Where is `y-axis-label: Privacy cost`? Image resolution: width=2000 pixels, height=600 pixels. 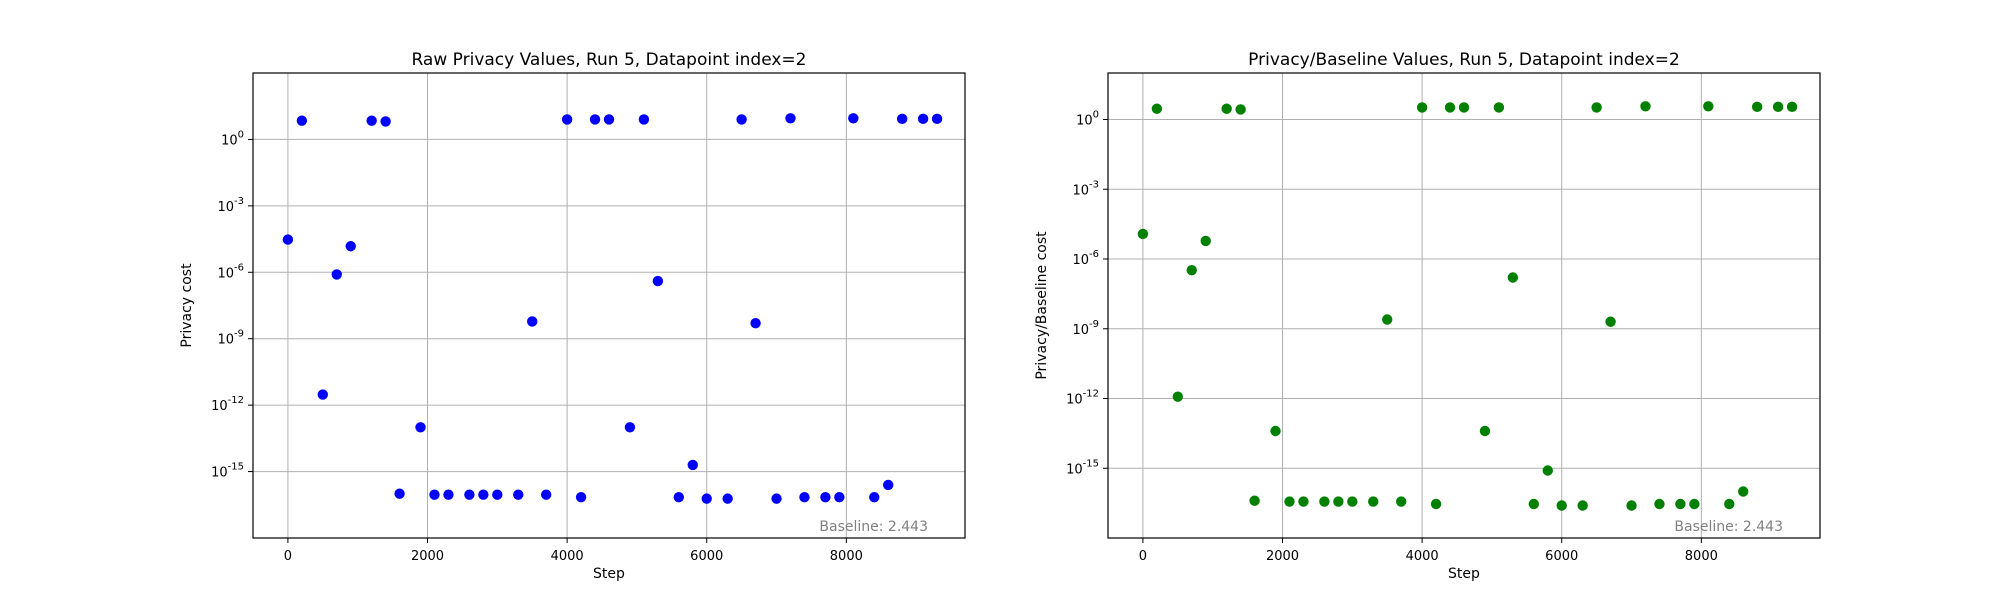 y-axis-label: Privacy cost is located at coordinates (187, 305).